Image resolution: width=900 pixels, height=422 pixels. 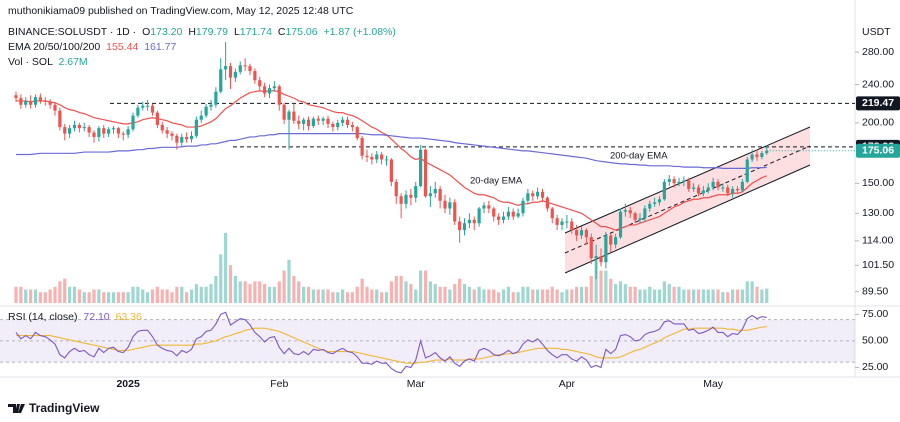 What do you see at coordinates (237, 32) in the screenshot?
I see `ohlc-key: L` at bounding box center [237, 32].